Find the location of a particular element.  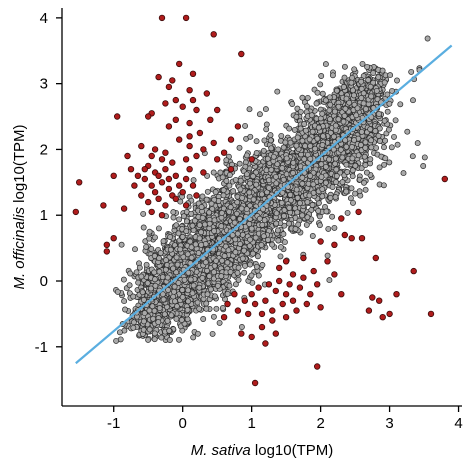

x-tick-label: 1 is located at coordinates (251, 423).